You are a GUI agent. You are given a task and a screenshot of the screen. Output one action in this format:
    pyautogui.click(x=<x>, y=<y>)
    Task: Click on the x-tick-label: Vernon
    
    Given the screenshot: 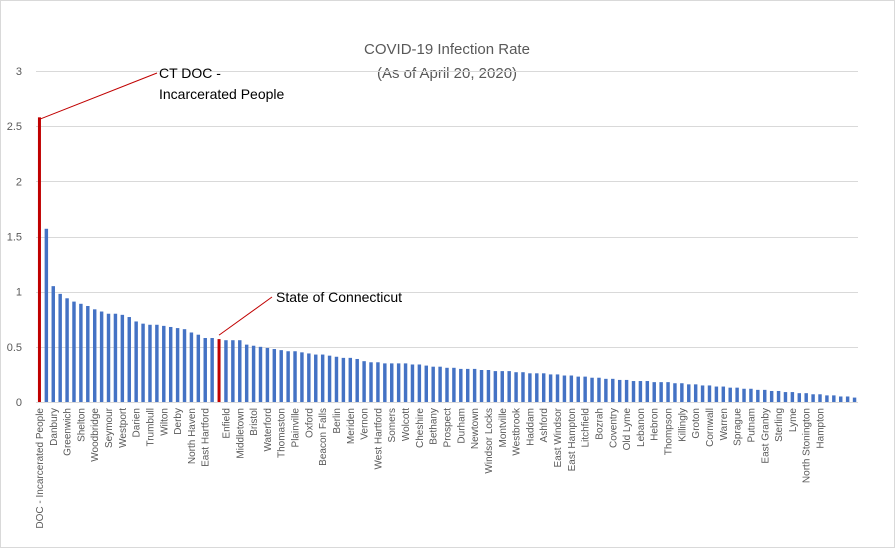 What is the action you would take?
    pyautogui.click(x=365, y=424)
    